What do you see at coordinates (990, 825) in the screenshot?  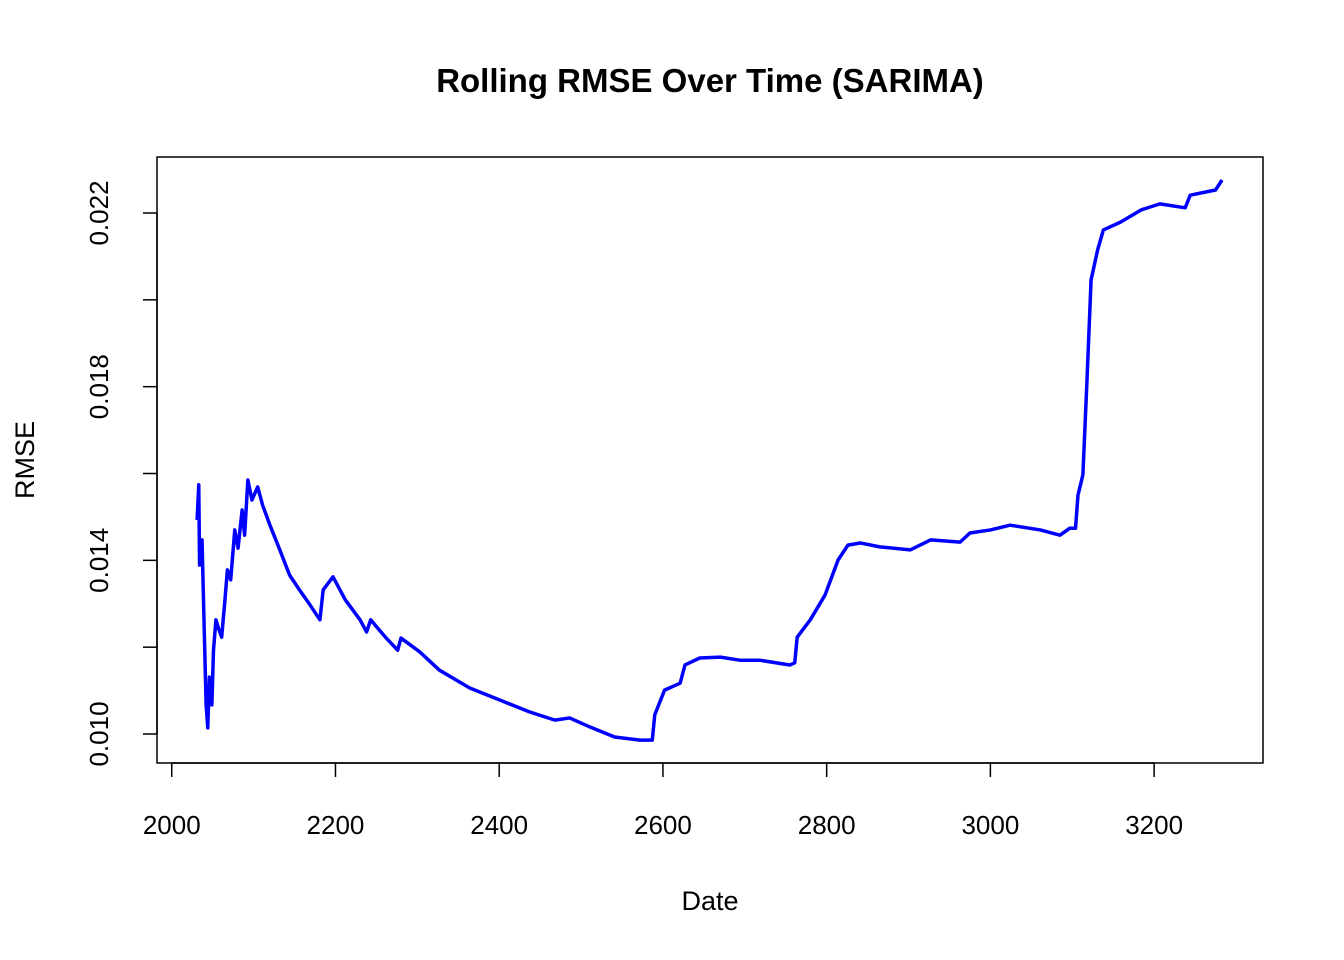 I see `x-tick-label: 3000` at bounding box center [990, 825].